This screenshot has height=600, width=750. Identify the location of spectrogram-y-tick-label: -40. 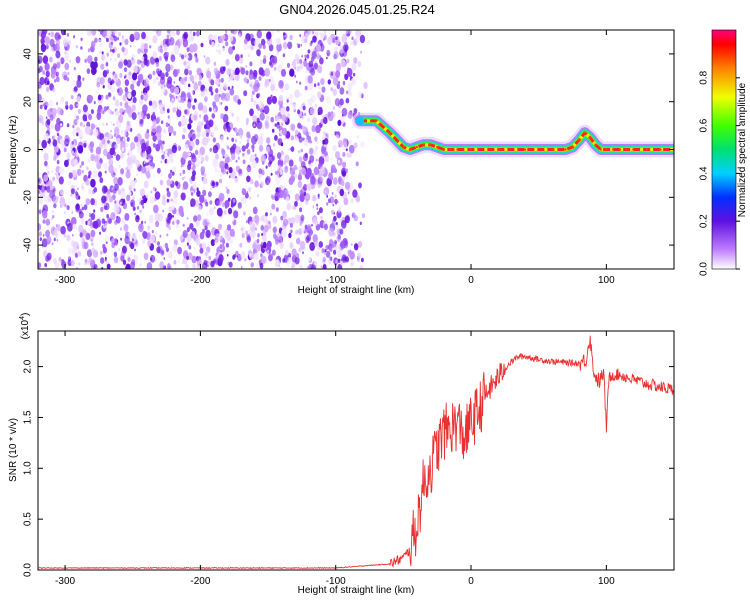
(28, 244).